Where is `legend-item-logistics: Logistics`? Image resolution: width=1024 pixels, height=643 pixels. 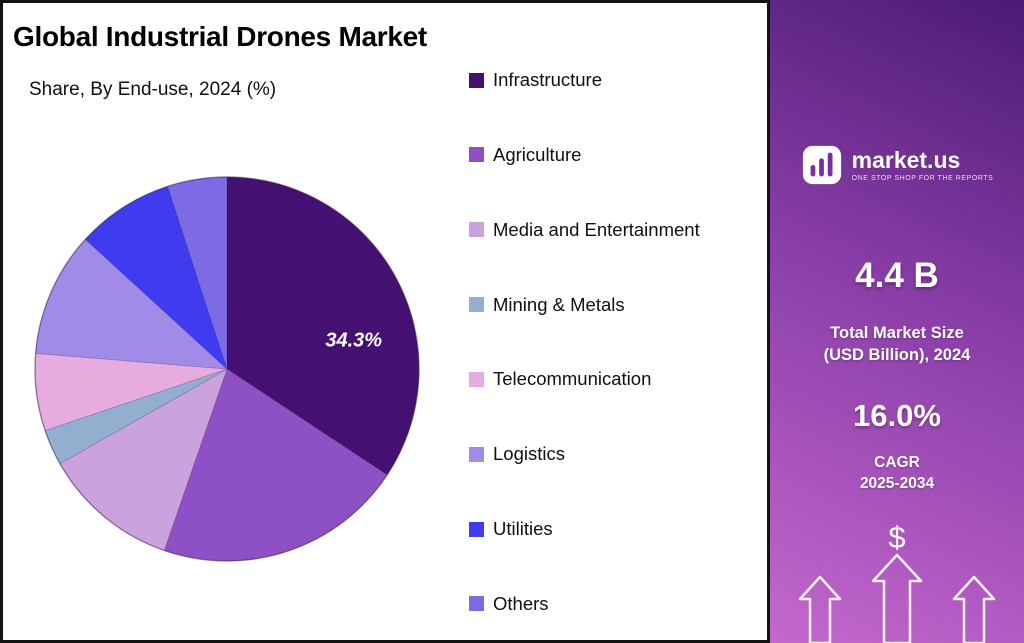
legend-item-logistics: Logistics is located at coordinates (619, 454).